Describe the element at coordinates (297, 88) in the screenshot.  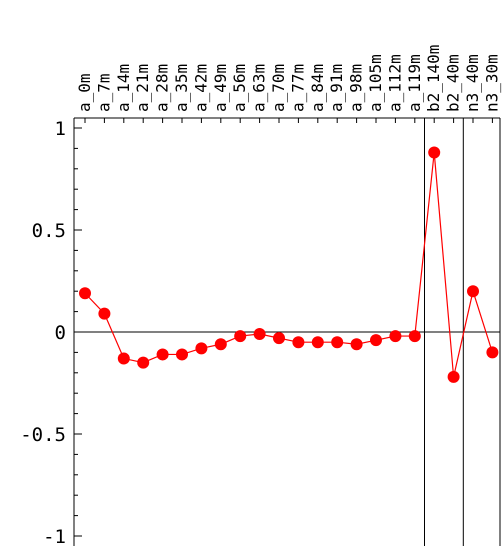
I see `x-category-label: a_77m` at that location.